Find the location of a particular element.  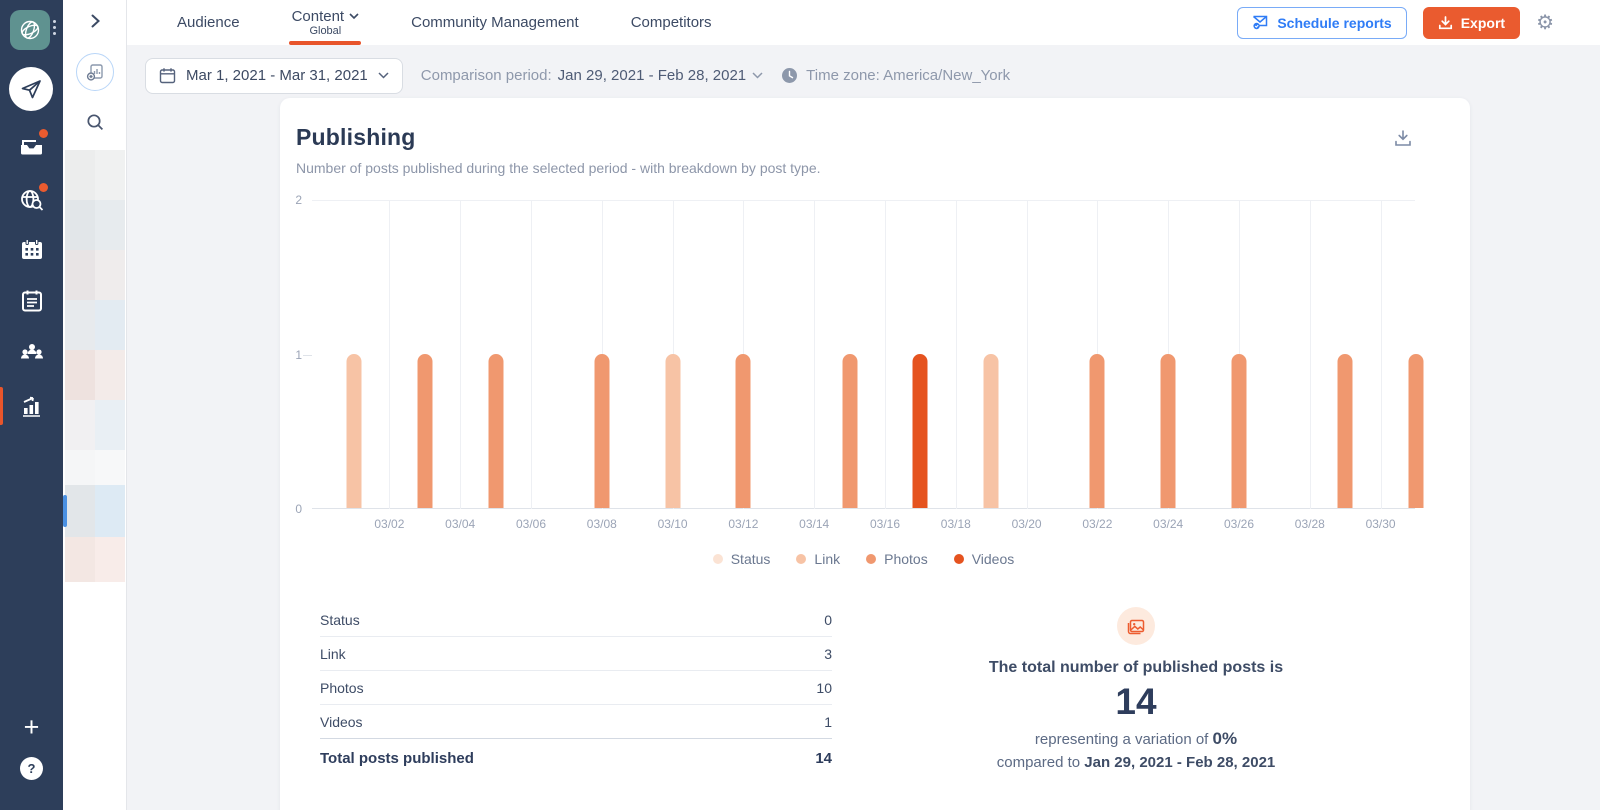

inbox-icon is located at coordinates (31, 147).